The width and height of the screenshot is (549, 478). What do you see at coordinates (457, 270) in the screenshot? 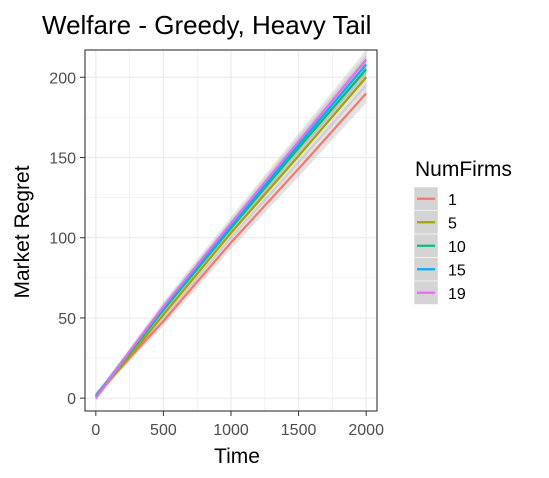
I see `legend-label-15: 15` at bounding box center [457, 270].